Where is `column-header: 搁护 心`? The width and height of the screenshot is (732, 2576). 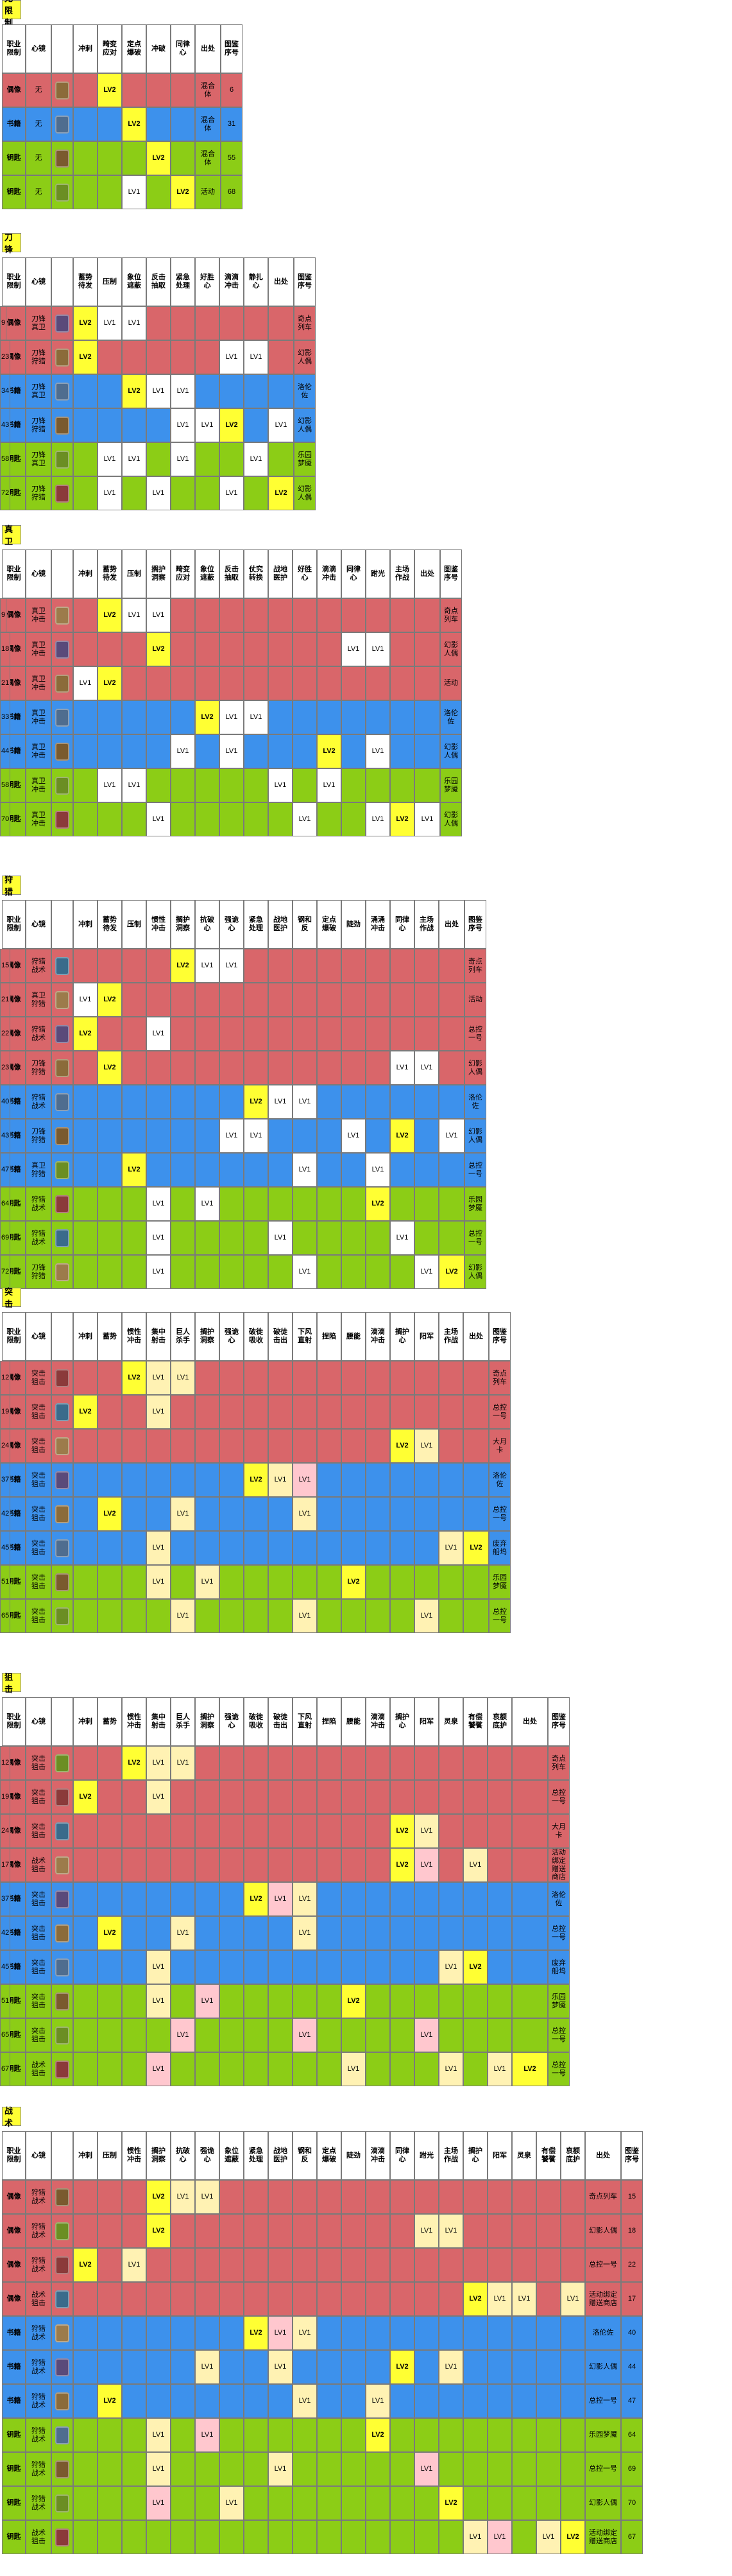
column-header: 搁护 心 is located at coordinates (402, 1722).